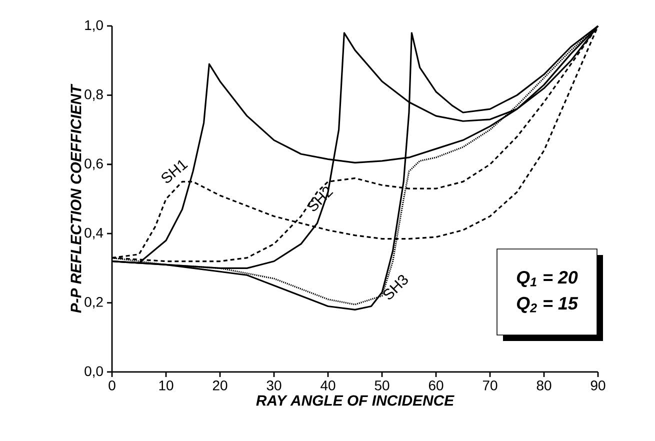 The height and width of the screenshot is (441, 655). I want to click on x-tick-label: 20, so click(220, 385).